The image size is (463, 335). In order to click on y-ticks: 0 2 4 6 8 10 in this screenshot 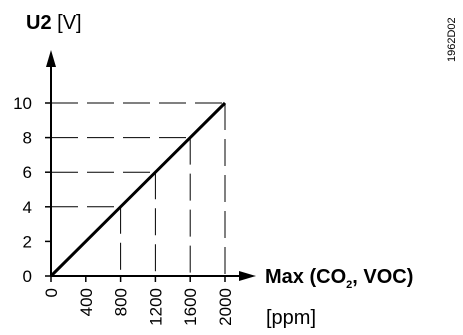, I will do `click(32, 190)`.